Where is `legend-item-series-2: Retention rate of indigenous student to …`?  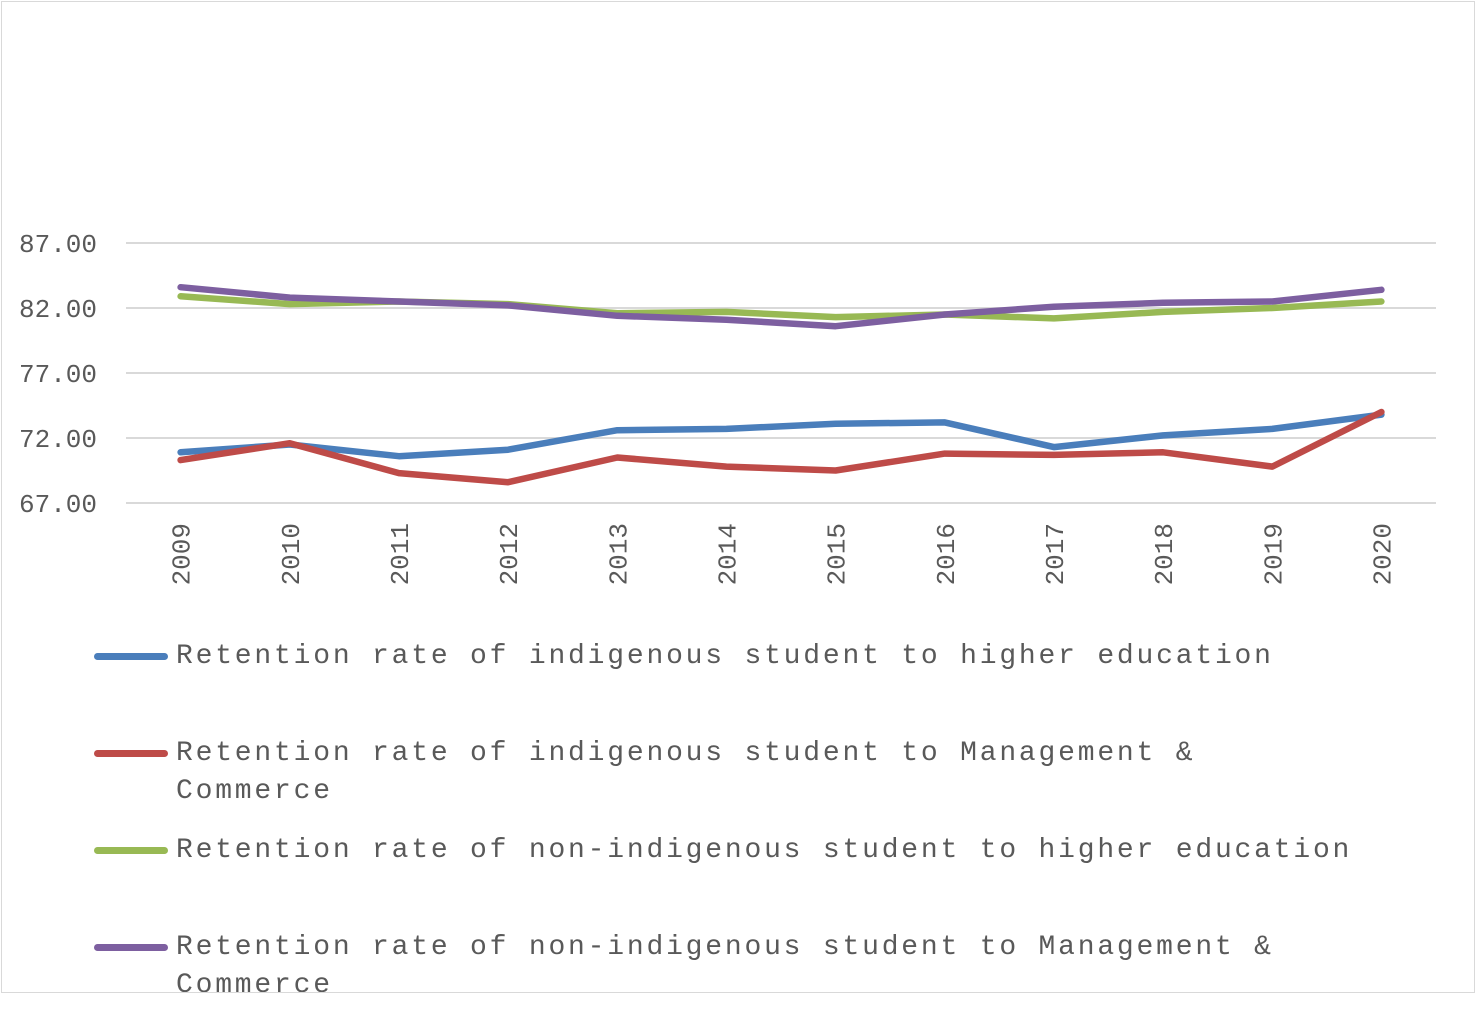 legend-item-series-2: Retention rate of indigenous student to … is located at coordinates (772, 771).